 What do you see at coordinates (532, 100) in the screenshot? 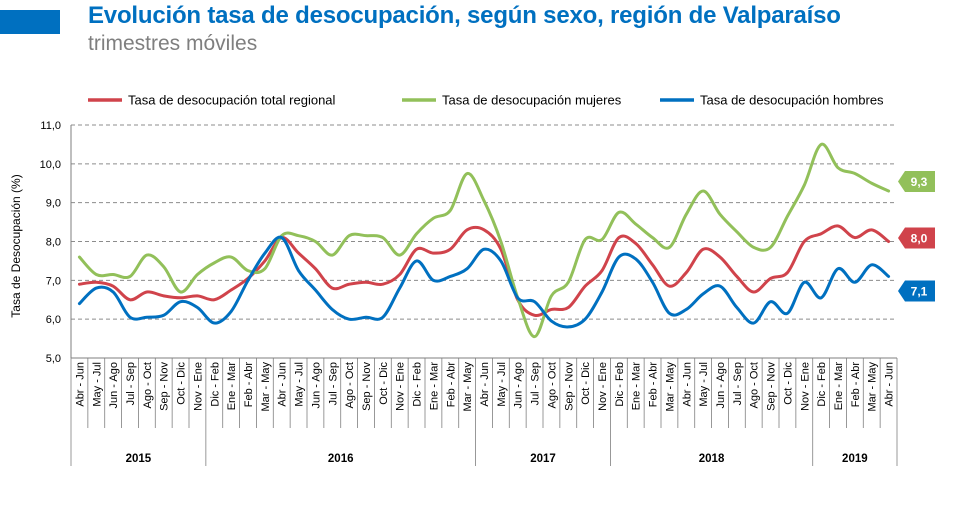
I see `legend-label: Tasa de desocupación mujeres` at bounding box center [532, 100].